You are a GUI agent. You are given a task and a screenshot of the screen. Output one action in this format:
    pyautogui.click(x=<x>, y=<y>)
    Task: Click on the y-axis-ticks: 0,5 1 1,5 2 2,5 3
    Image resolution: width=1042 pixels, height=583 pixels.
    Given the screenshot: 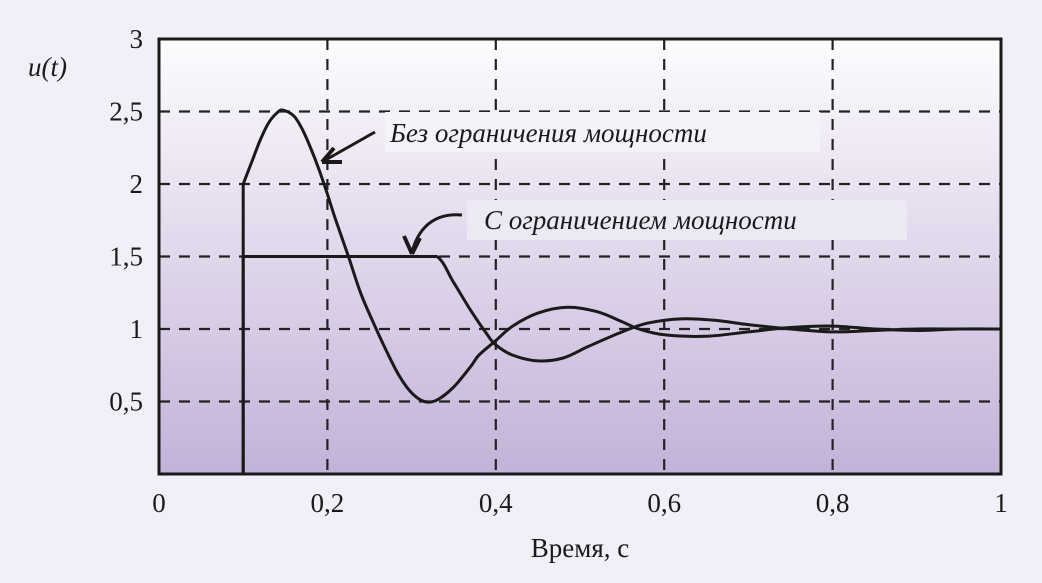 What is the action you would take?
    pyautogui.click(x=126, y=220)
    